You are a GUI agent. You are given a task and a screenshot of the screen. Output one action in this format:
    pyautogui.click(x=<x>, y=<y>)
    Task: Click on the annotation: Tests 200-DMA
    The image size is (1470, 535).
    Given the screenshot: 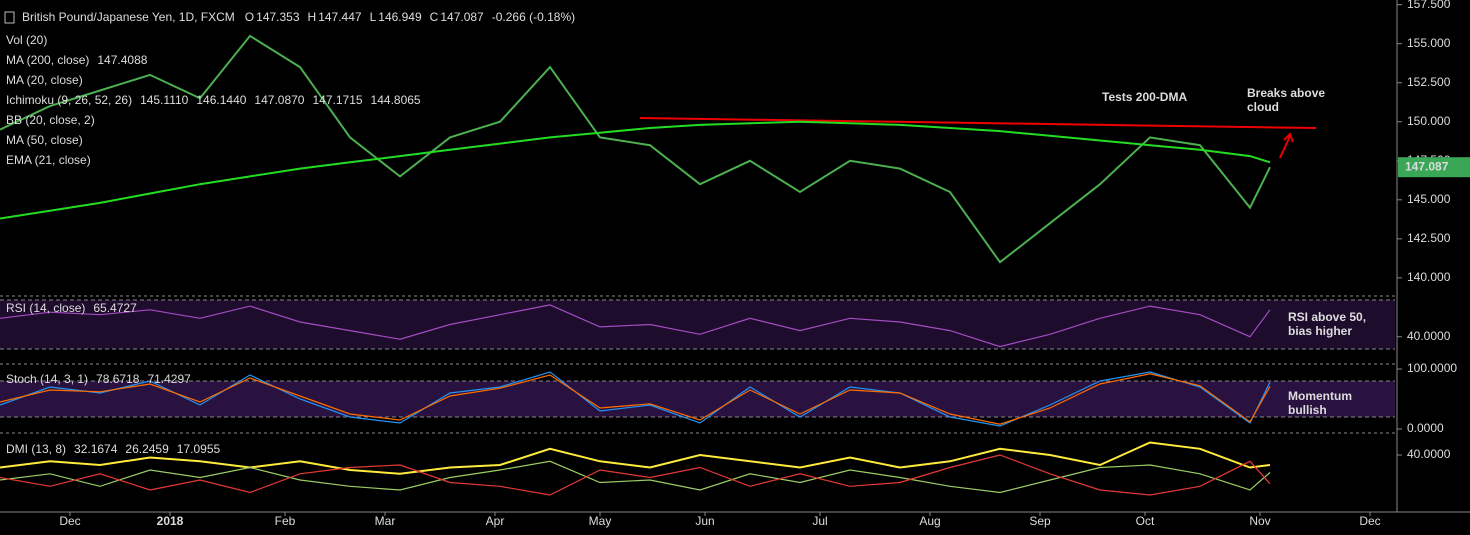 What is the action you would take?
    pyautogui.click(x=1144, y=97)
    